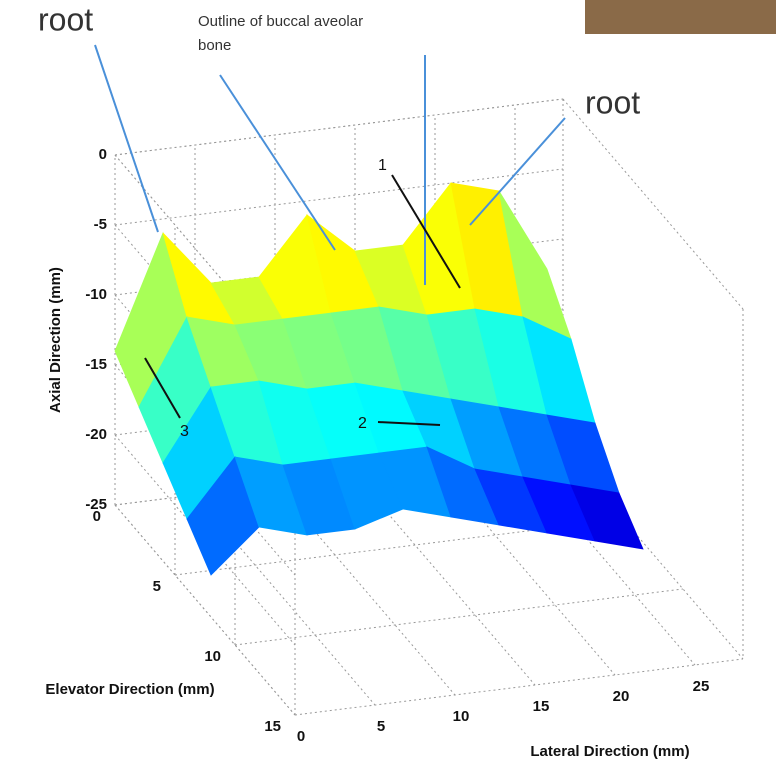  Describe the element at coordinates (96, 364) in the screenshot. I see `z-tick-label: -15` at that location.